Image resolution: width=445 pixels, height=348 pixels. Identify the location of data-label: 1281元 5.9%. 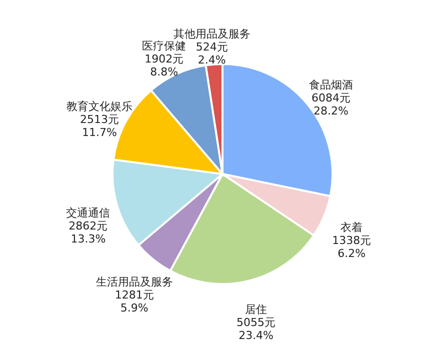
(134, 301).